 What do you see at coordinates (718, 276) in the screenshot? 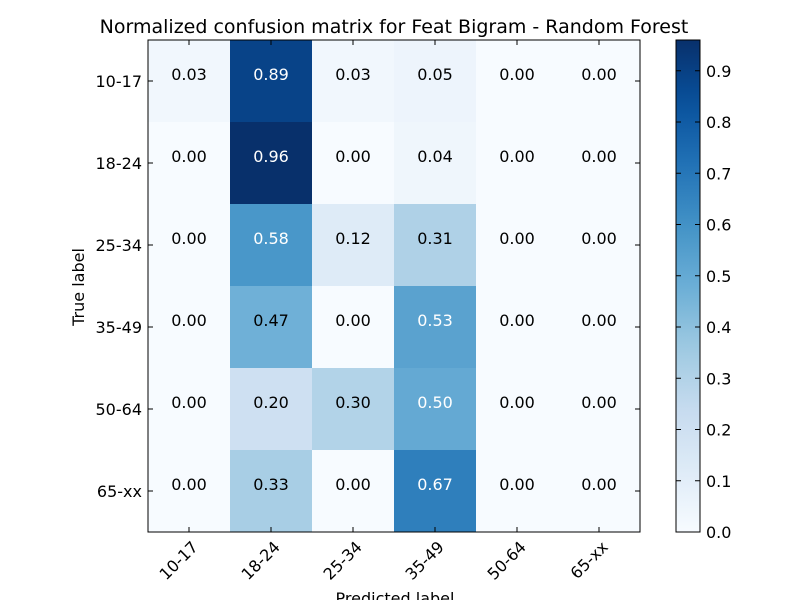
I see `colorbar-tick-label: 0.5` at bounding box center [718, 276].